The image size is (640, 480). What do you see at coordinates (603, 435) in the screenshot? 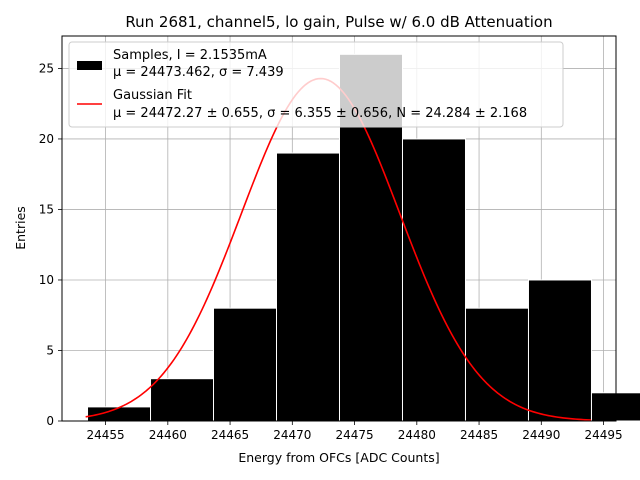
I see `x-tick-label: 24495` at bounding box center [603, 435].